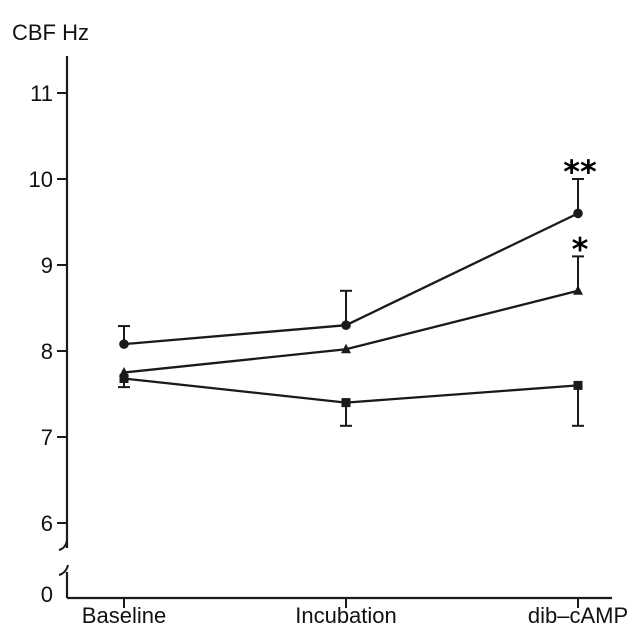 The width and height of the screenshot is (633, 630). I want to click on annotations: ***, so click(580, 210).